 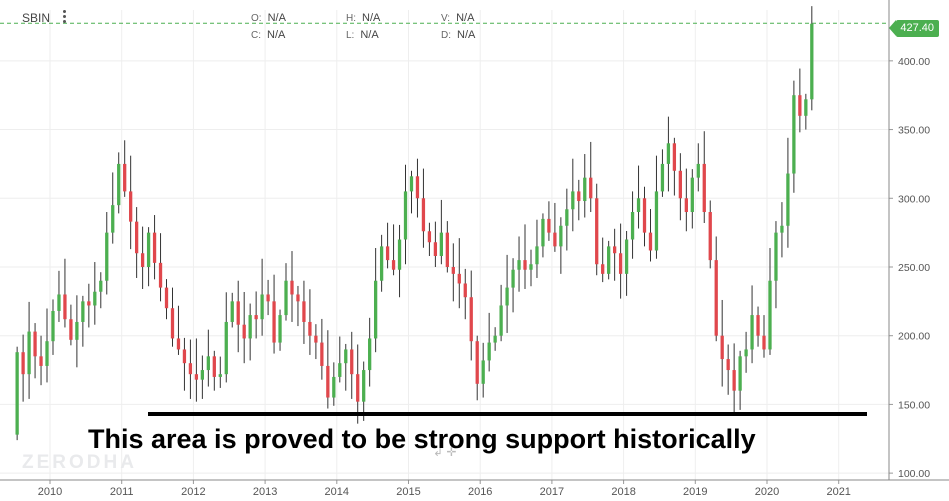 I want to click on ohlc-close-key: C:, so click(x=256, y=35).